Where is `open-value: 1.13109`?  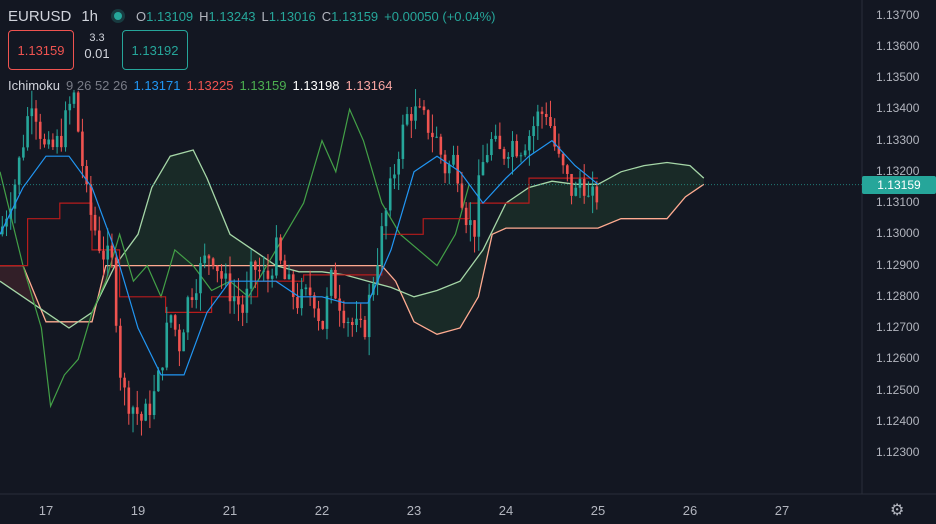 open-value: 1.13109 is located at coordinates (170, 16).